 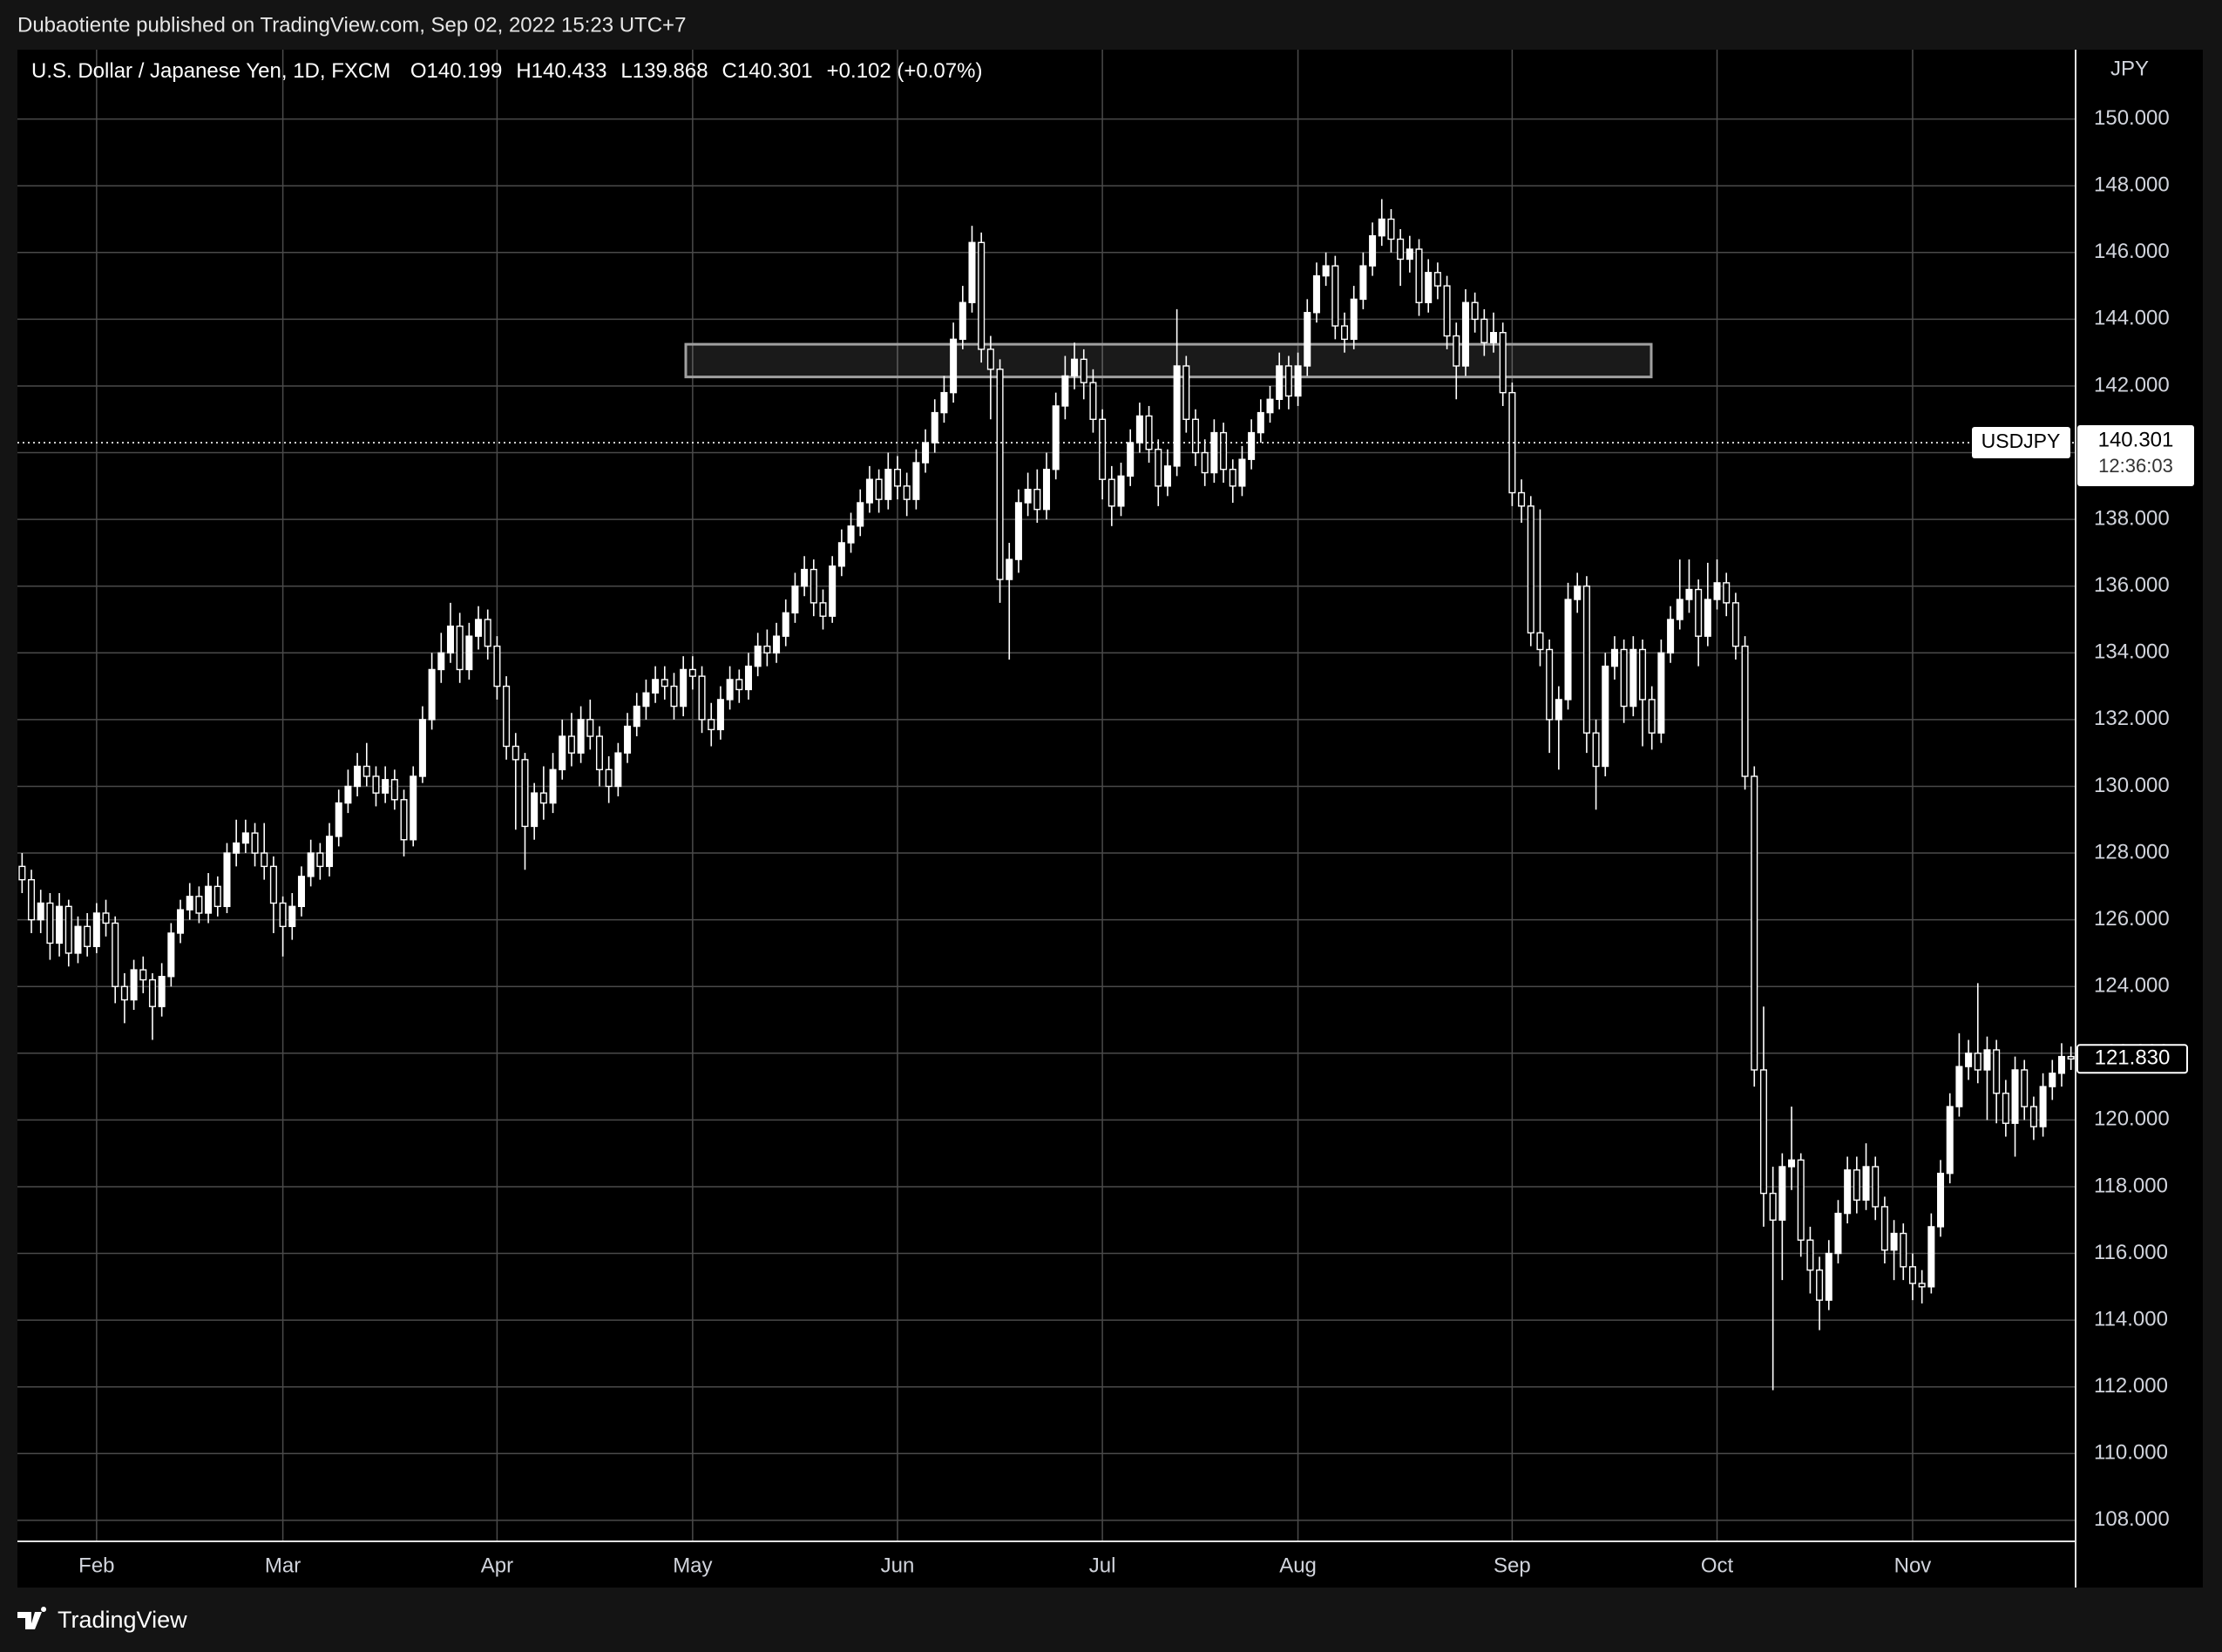 I want to click on ohlc-value: 140.433, so click(x=569, y=71).